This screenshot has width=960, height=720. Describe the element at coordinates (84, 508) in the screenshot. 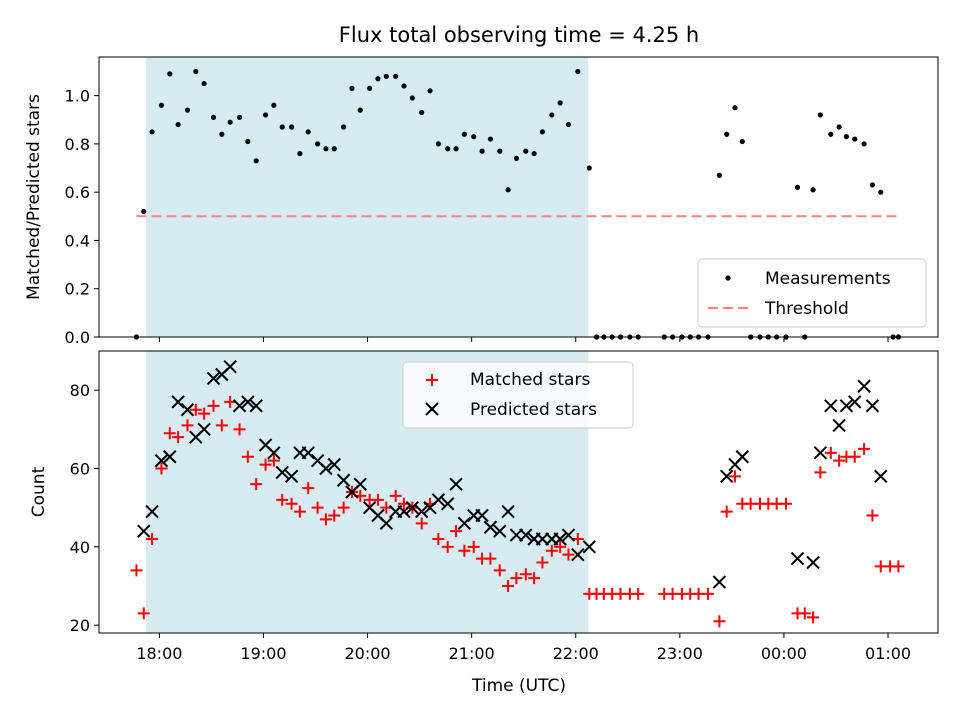

I see `bottom-y-axis-ticks: 20 40 60 80` at that location.